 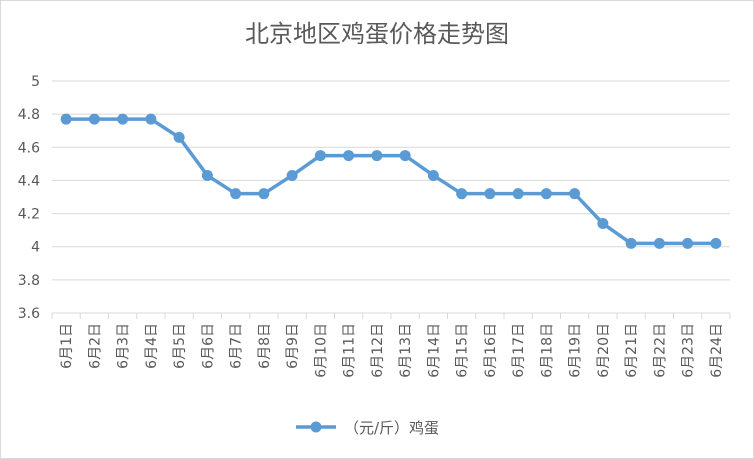 I want to click on x-tick-label: 6月21日, so click(x=632, y=350).